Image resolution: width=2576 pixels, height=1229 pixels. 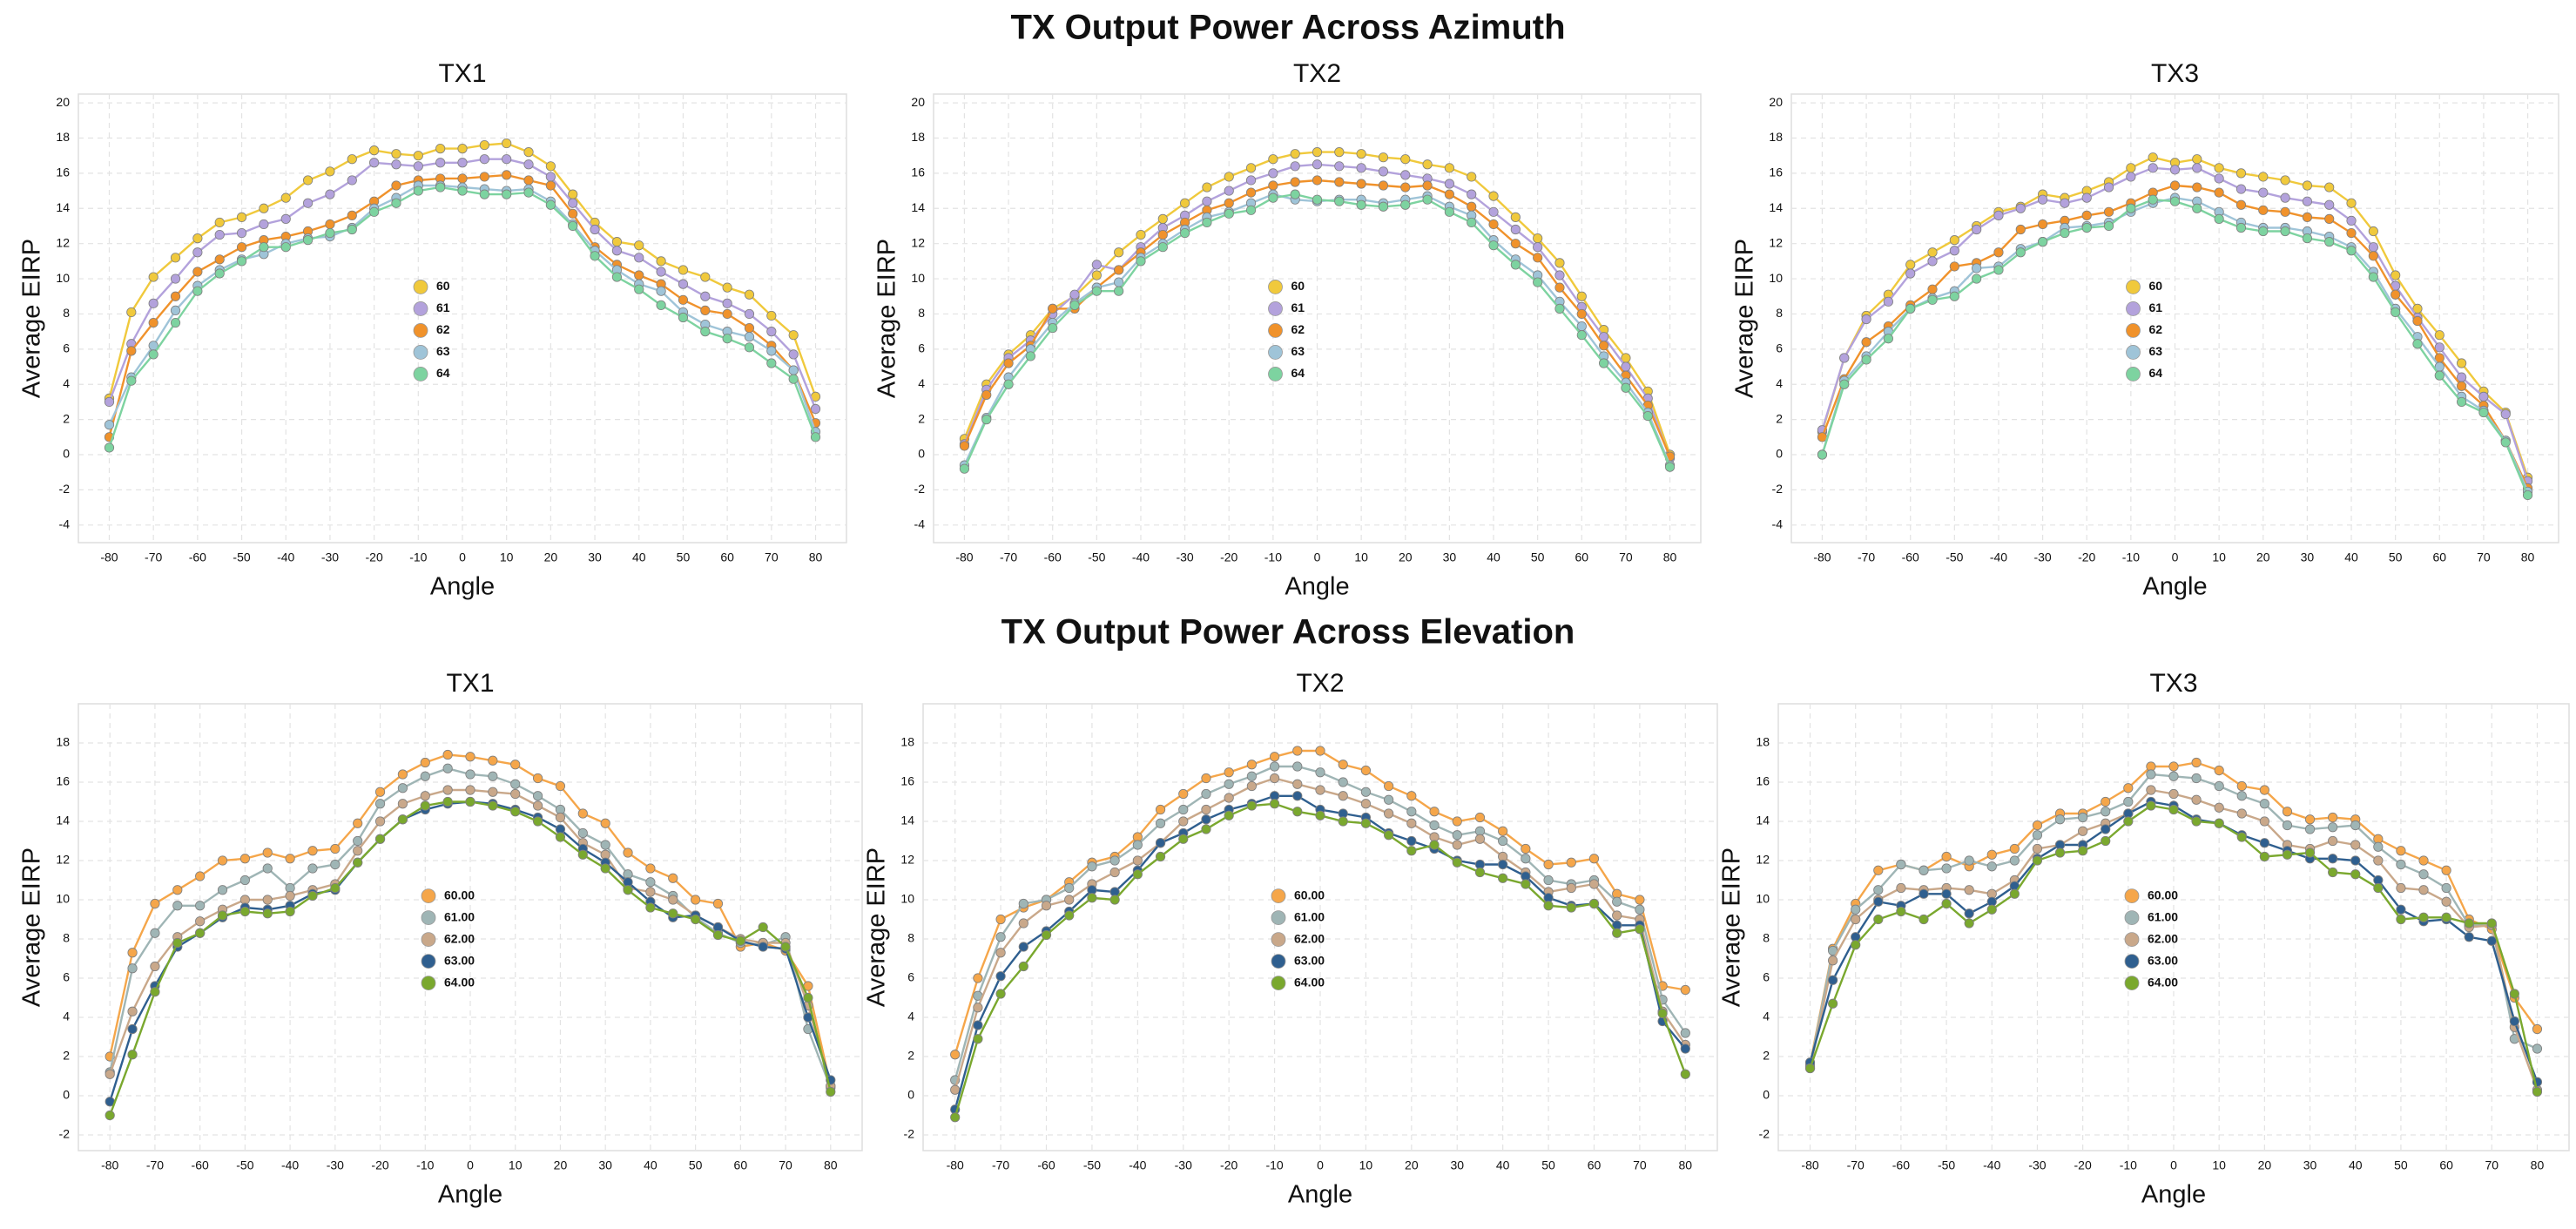 I want to click on legend-label: 63.00, so click(x=1309, y=960).